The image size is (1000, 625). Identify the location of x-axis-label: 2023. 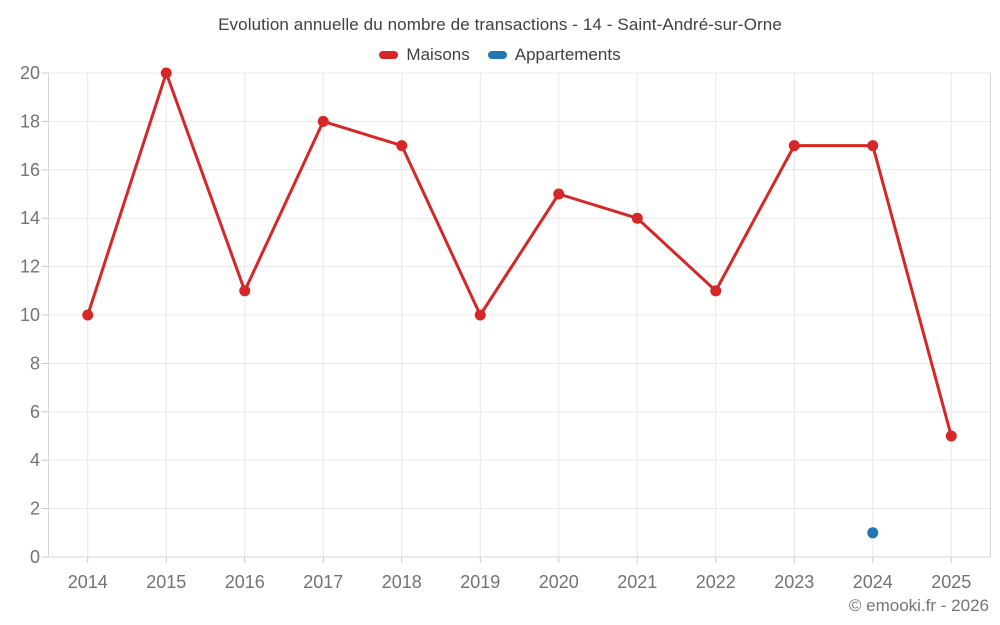
(794, 582).